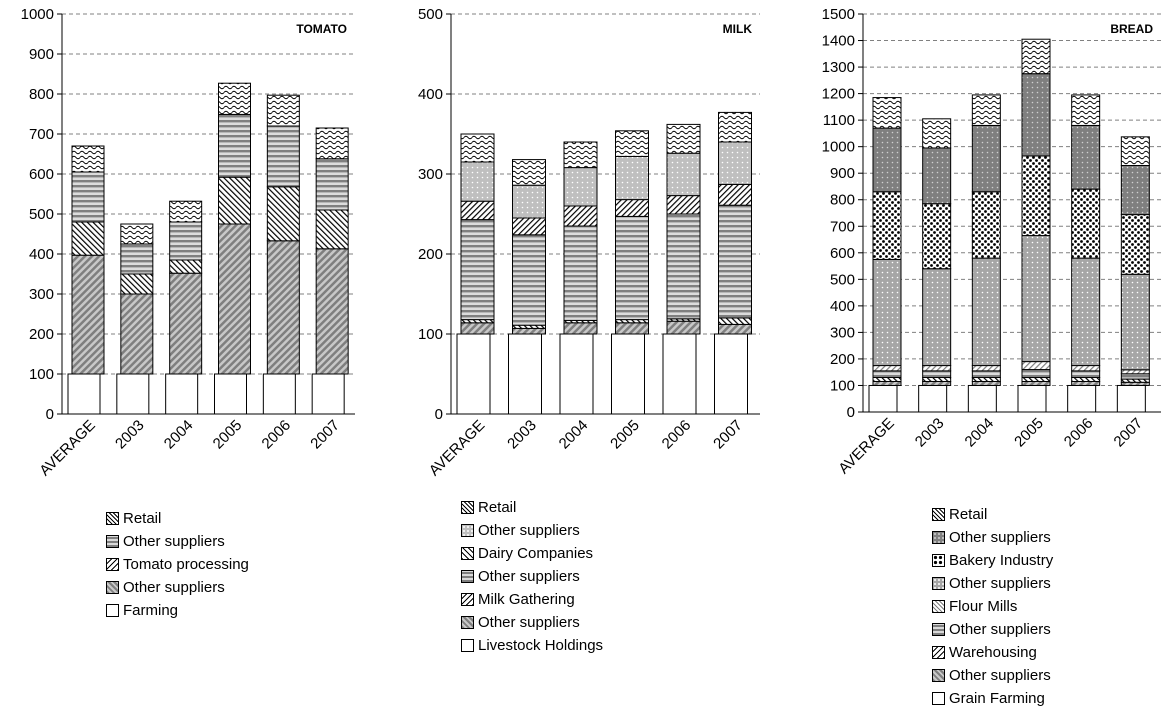 The image size is (1161, 710). I want to click on y-tick-label: 1400, so click(838, 41).